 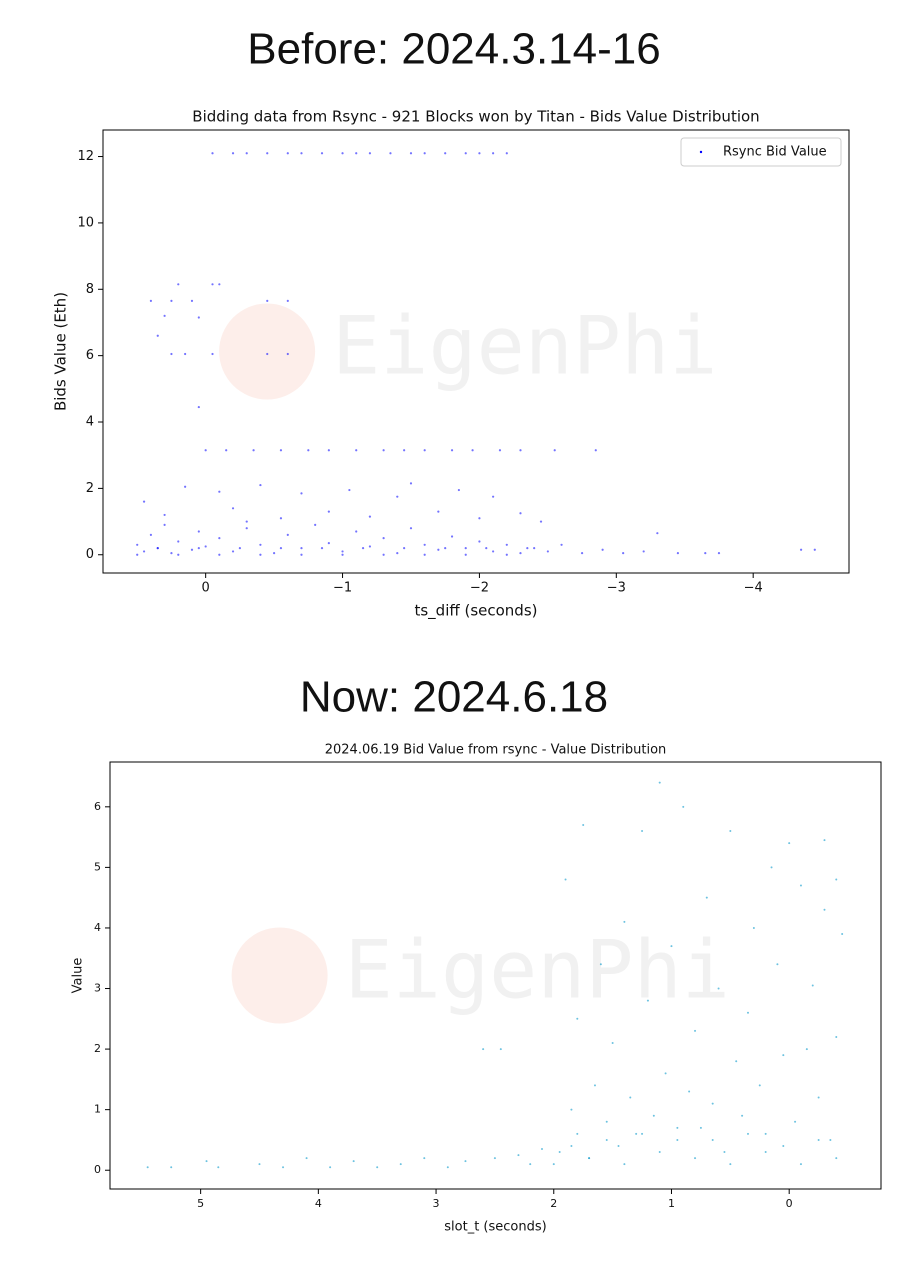 What do you see at coordinates (97, 1048) in the screenshot?
I see `y-tick-label: 2` at bounding box center [97, 1048].